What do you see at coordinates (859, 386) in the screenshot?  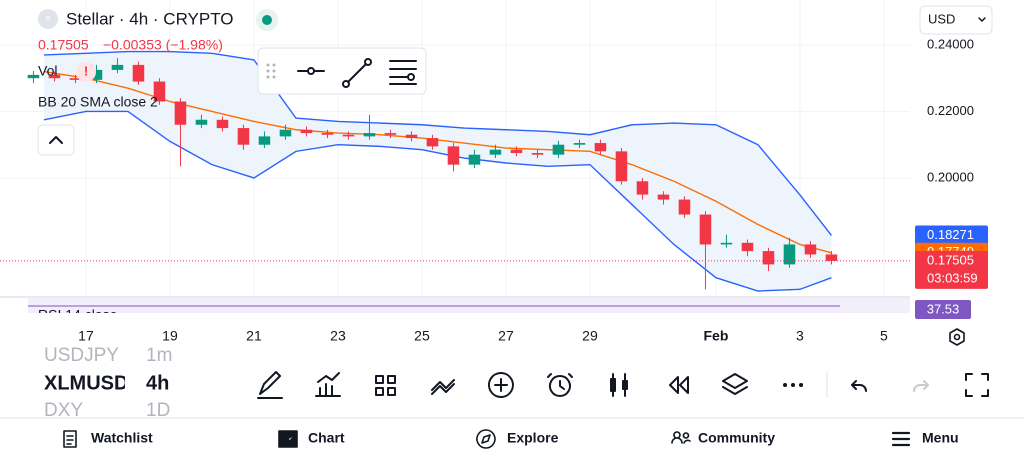 I see `undo` at bounding box center [859, 386].